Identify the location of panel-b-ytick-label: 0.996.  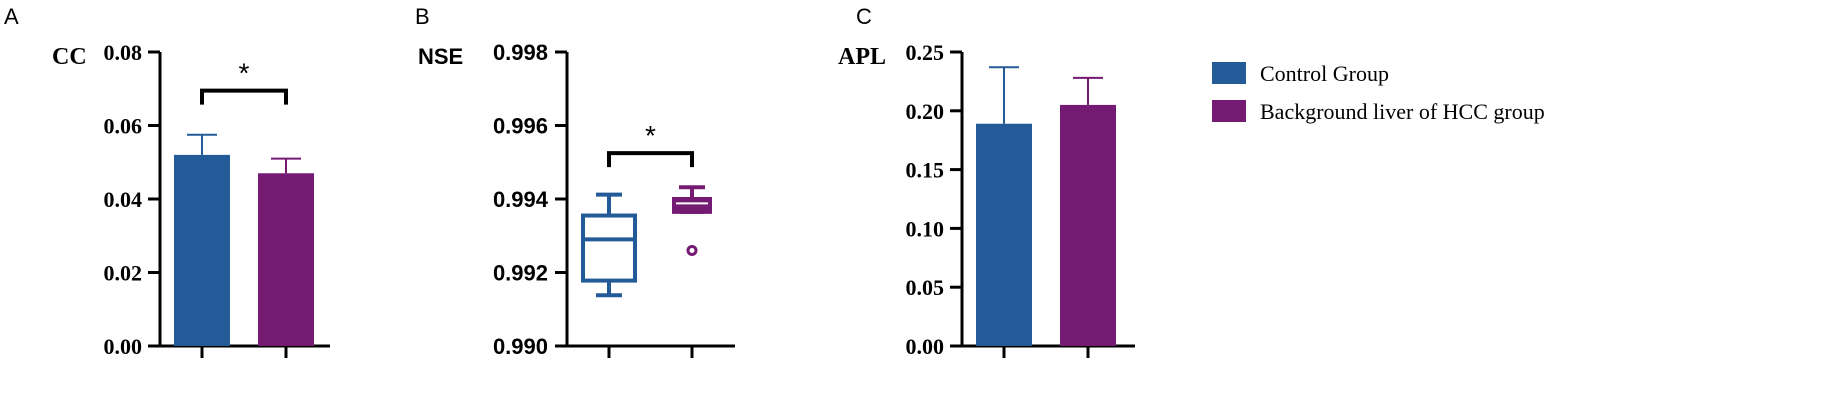
(520, 126).